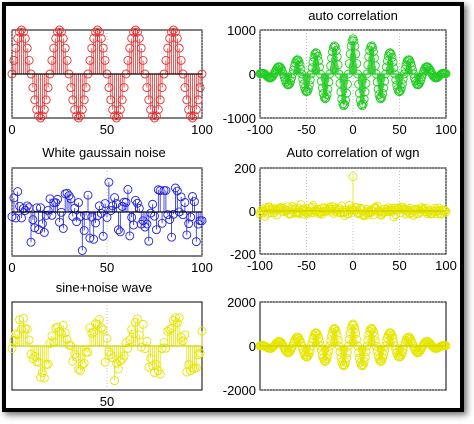 This screenshot has width=474, height=424. What do you see at coordinates (241, 302) in the screenshot?
I see `y-tick-label: 2000` at bounding box center [241, 302].